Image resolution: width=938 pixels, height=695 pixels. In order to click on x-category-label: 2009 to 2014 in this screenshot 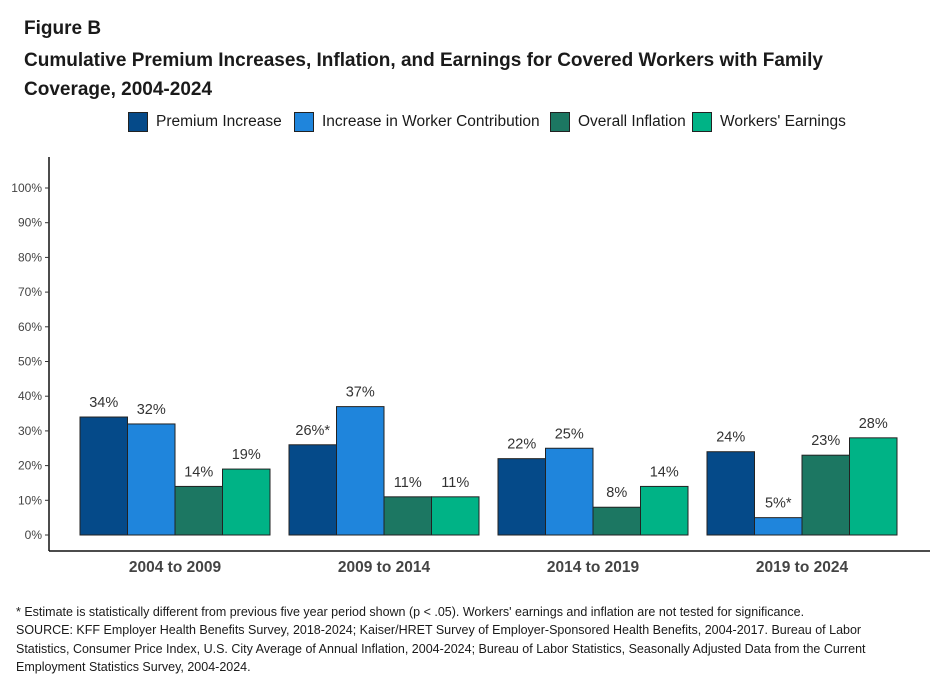, I will do `click(384, 567)`.